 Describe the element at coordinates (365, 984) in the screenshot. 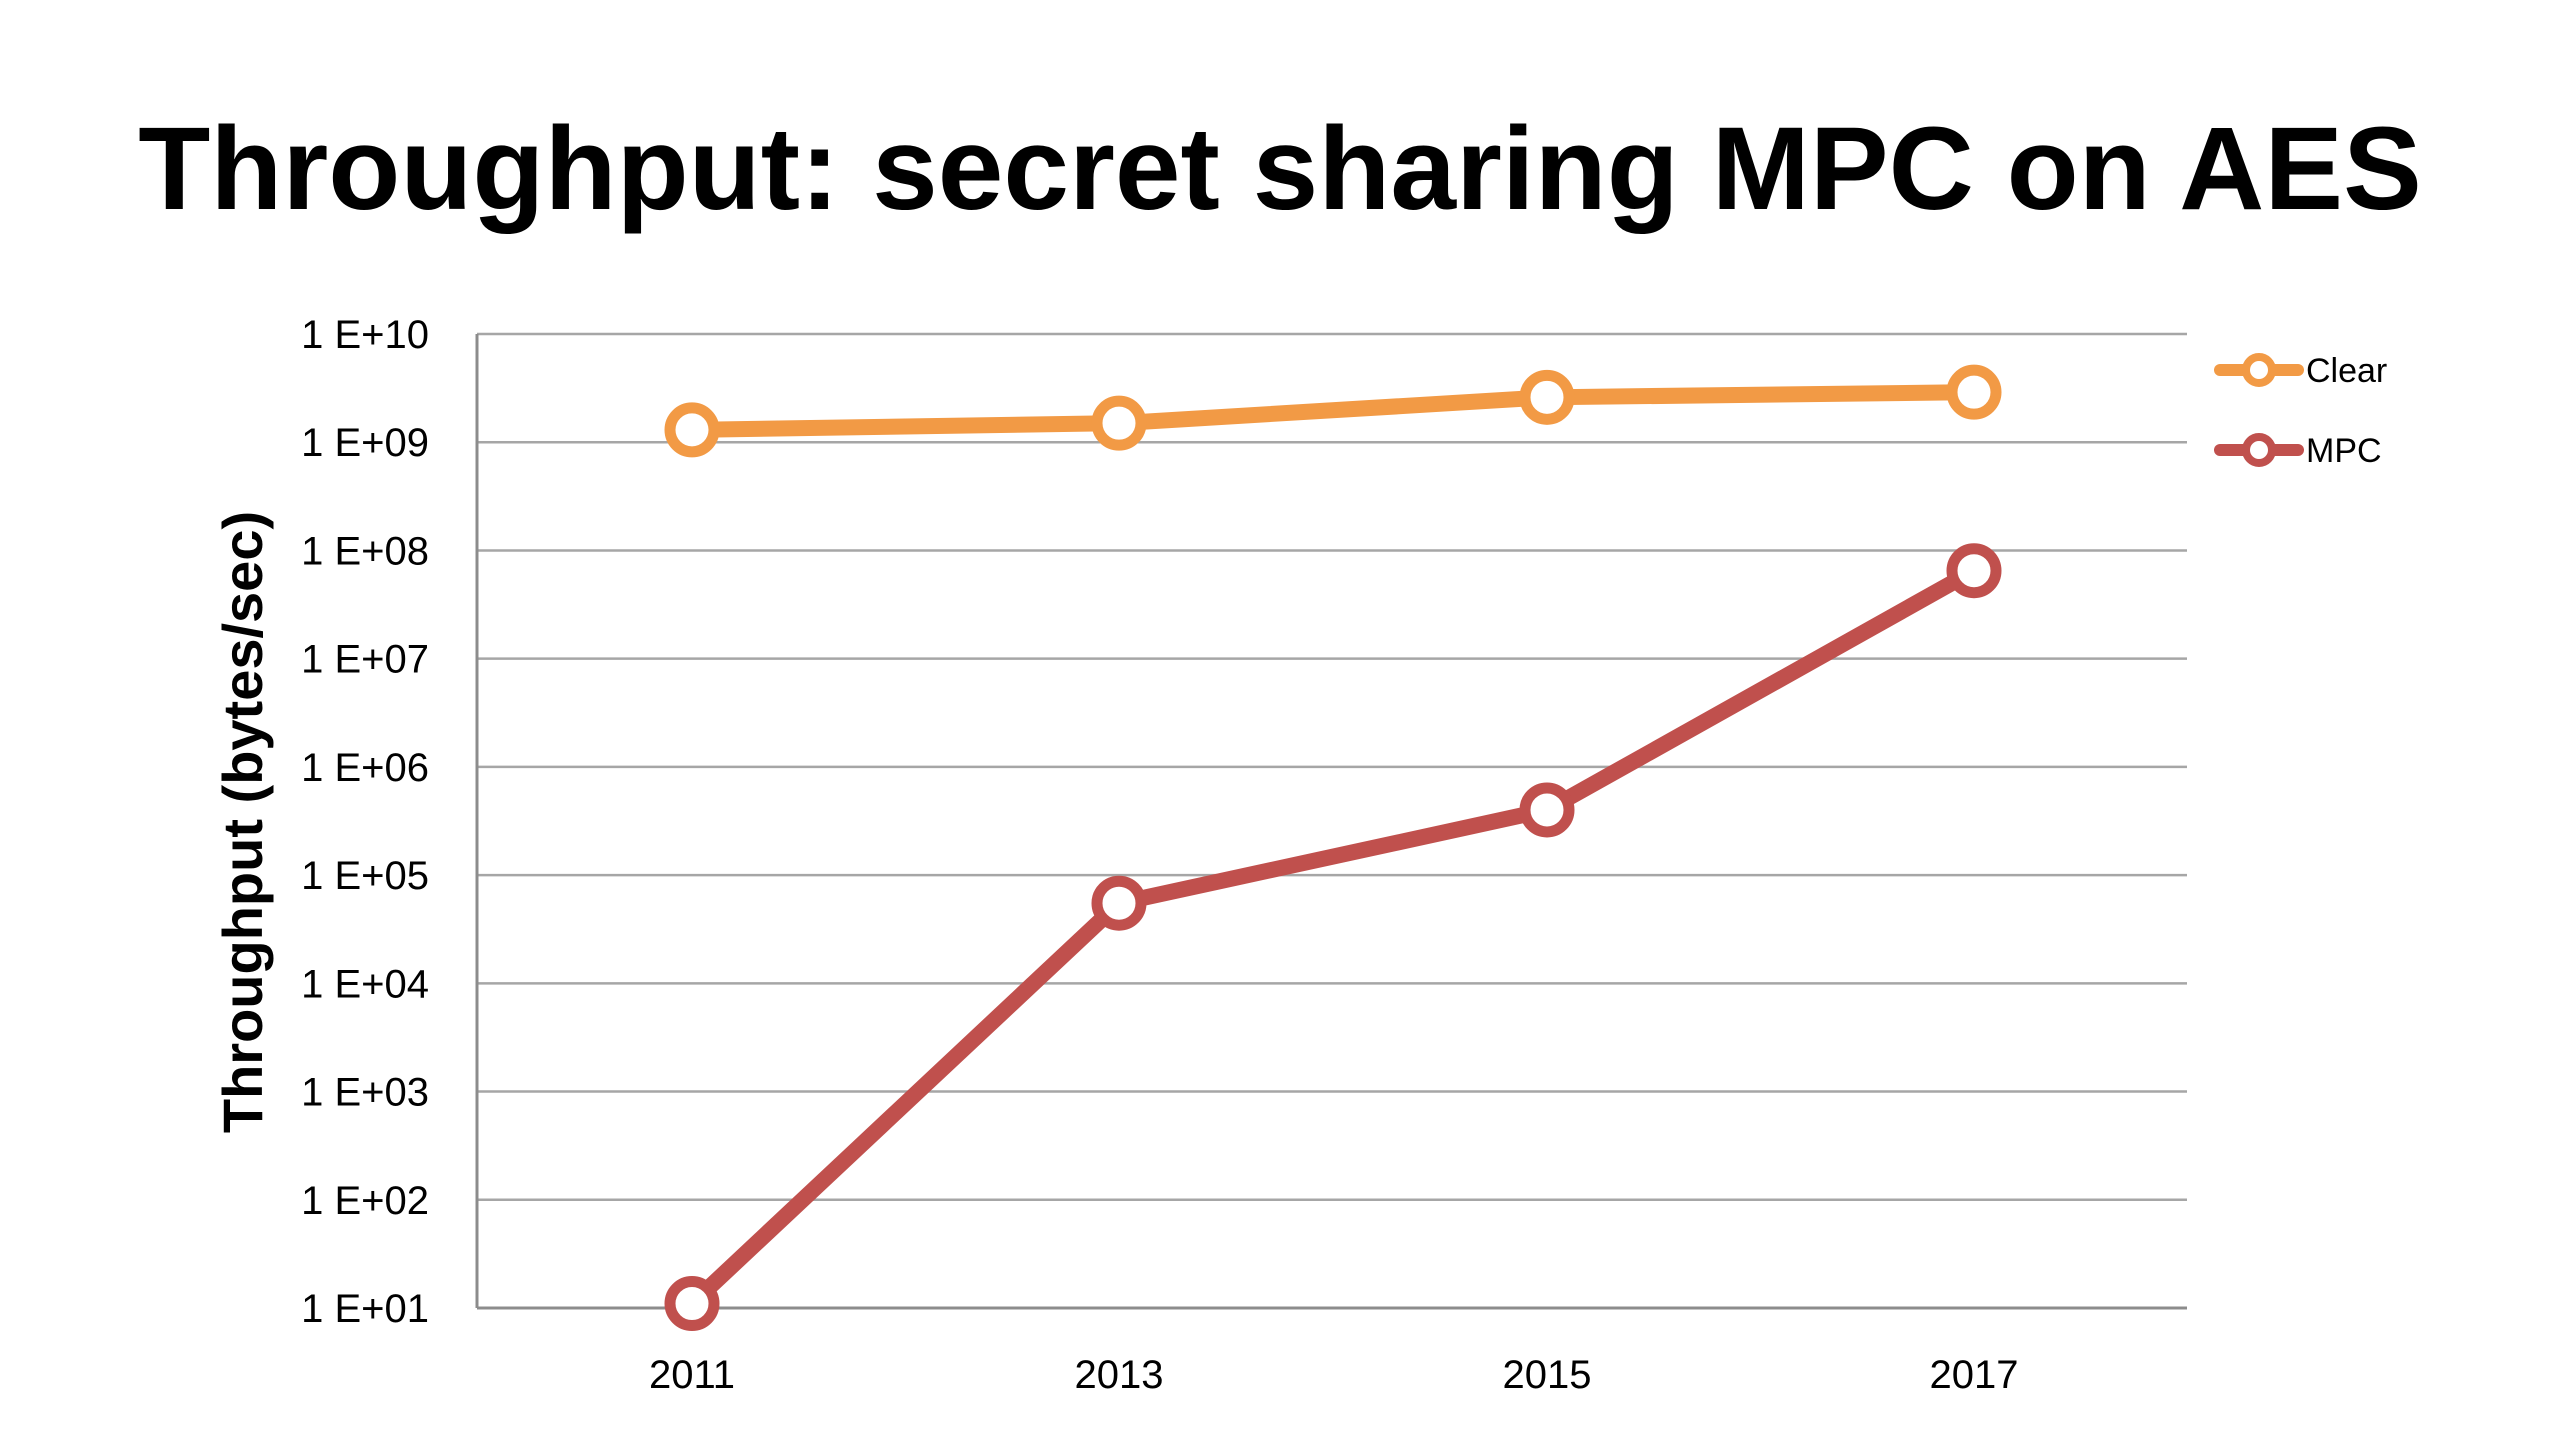

I see `y-tick-label: 1 E+04` at that location.